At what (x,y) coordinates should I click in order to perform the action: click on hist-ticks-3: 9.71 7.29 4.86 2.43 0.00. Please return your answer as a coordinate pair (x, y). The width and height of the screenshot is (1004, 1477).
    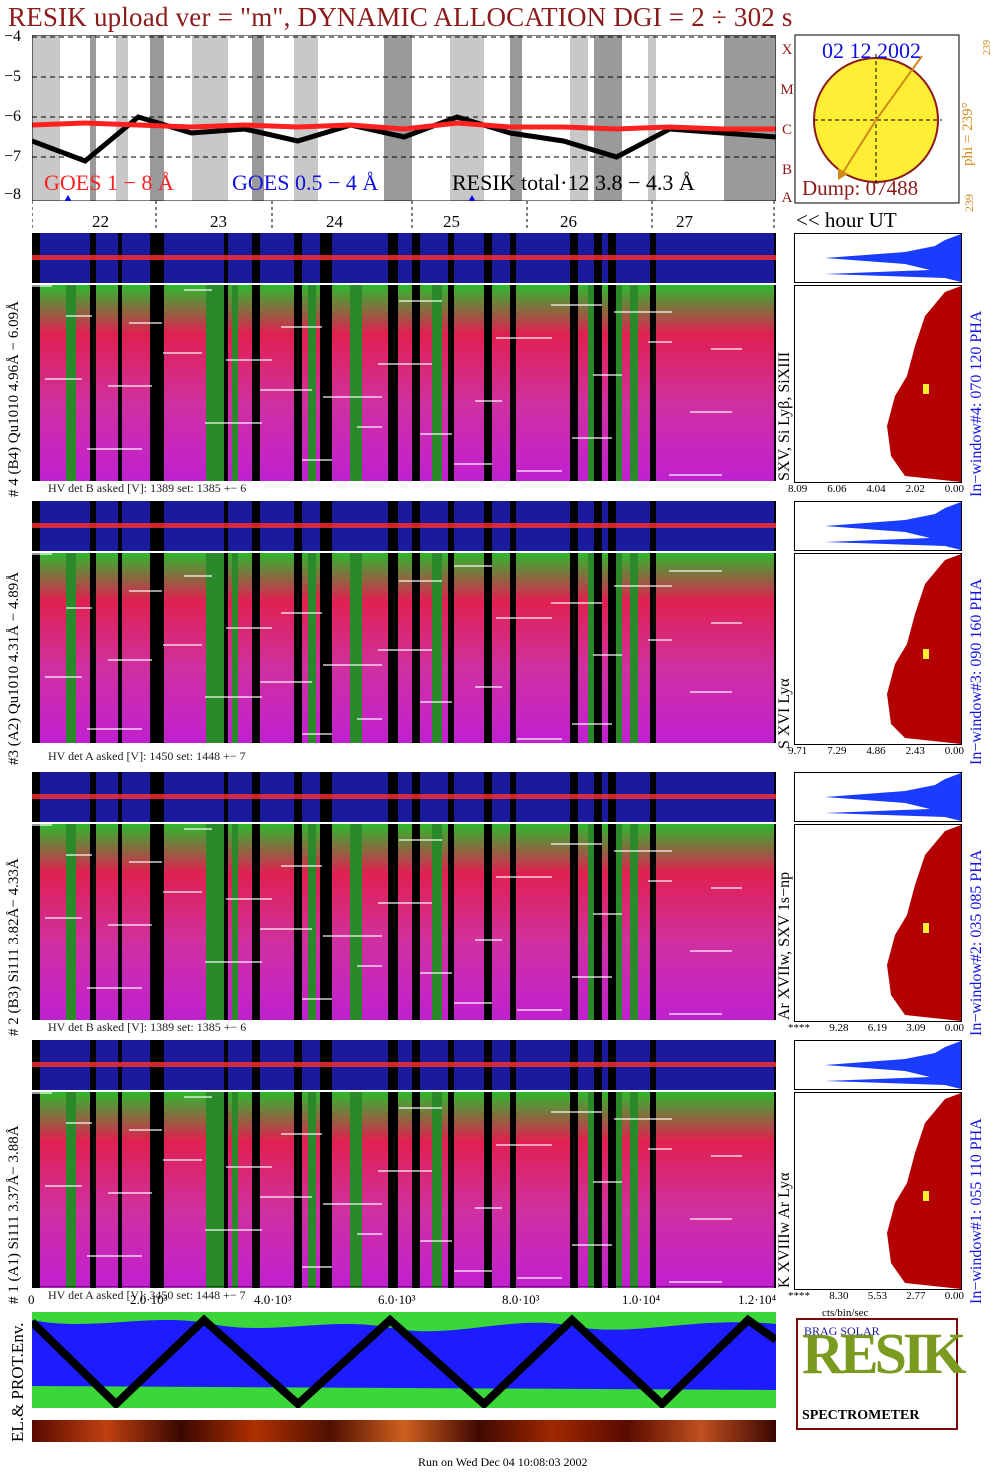
    Looking at the image, I should click on (876, 751).